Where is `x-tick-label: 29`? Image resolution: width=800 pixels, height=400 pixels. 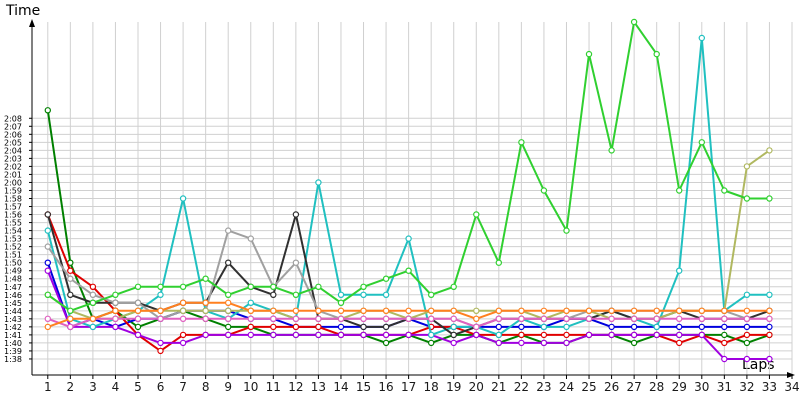 x-tick-label: 29 is located at coordinates (679, 387).